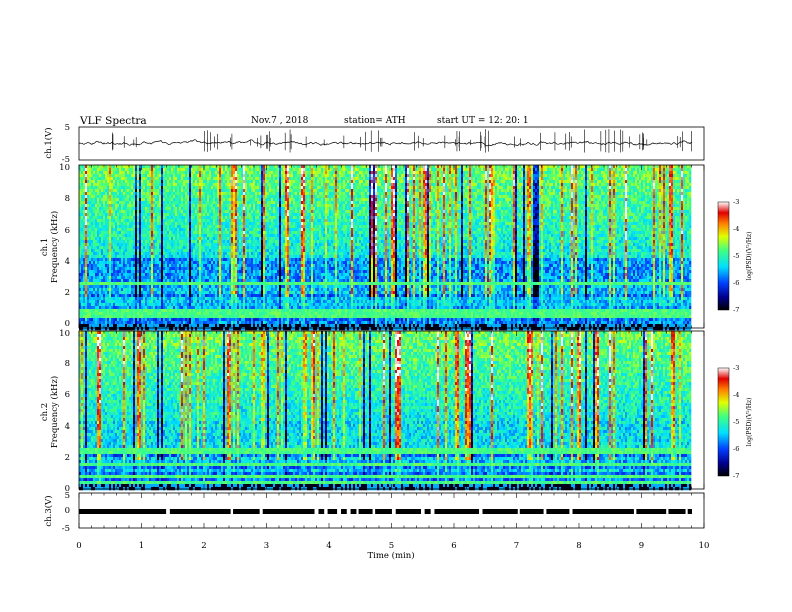 The width and height of the screenshot is (792, 612). Describe the element at coordinates (67, 427) in the screenshot. I see `ch2-ytick-4: 4` at that location.